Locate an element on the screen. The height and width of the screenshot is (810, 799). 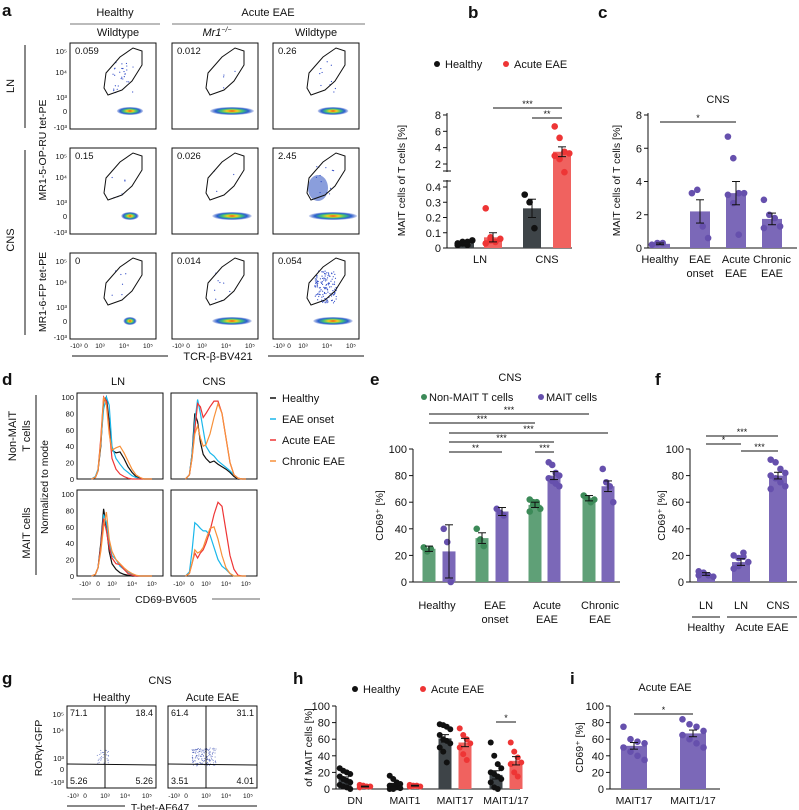
gate-percentage: 2.45 is located at coordinates (287, 156).